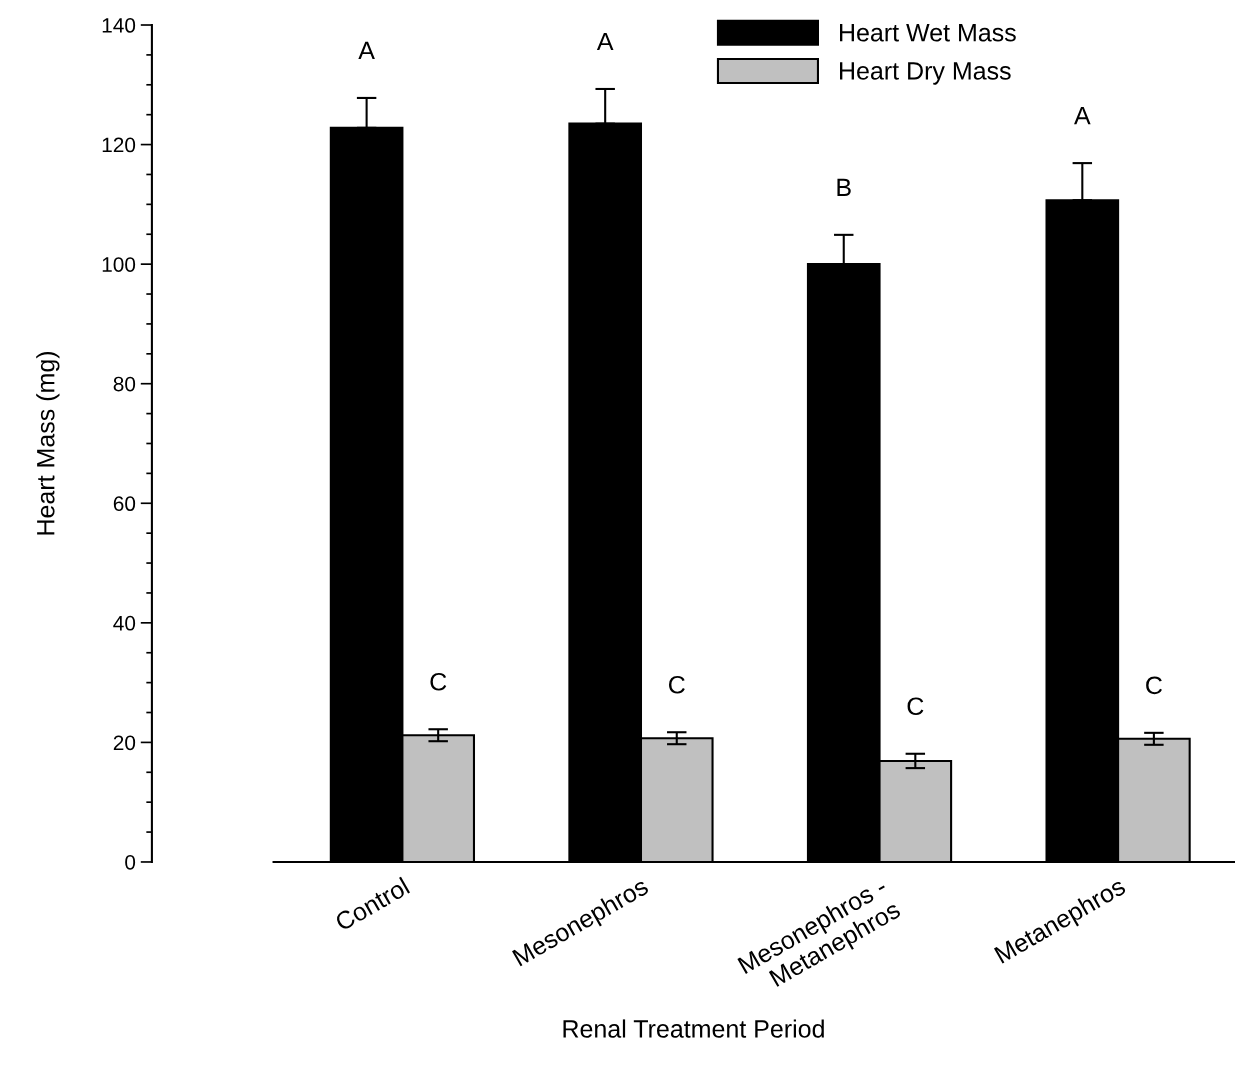 The image size is (1235, 1078). What do you see at coordinates (119, 264) in the screenshot?
I see `y-tick-label: 100` at bounding box center [119, 264].